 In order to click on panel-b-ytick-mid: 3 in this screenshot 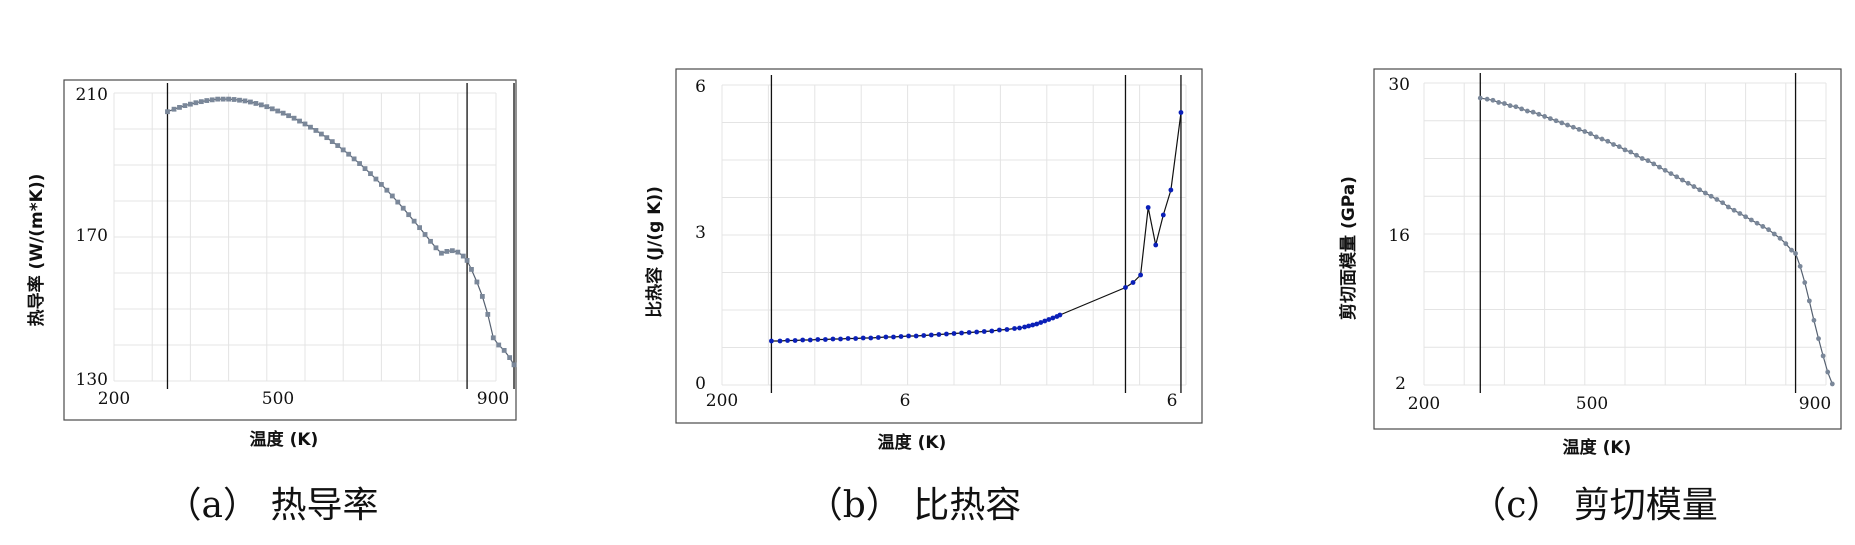, I will do `click(700, 233)`.